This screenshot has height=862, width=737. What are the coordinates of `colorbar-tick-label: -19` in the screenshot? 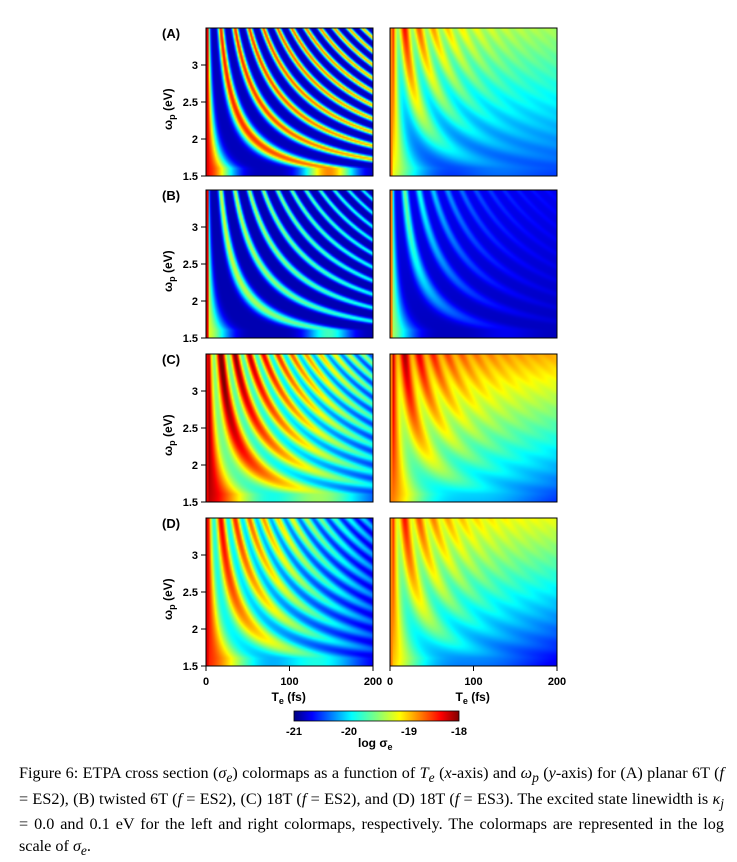 It's located at (409, 732).